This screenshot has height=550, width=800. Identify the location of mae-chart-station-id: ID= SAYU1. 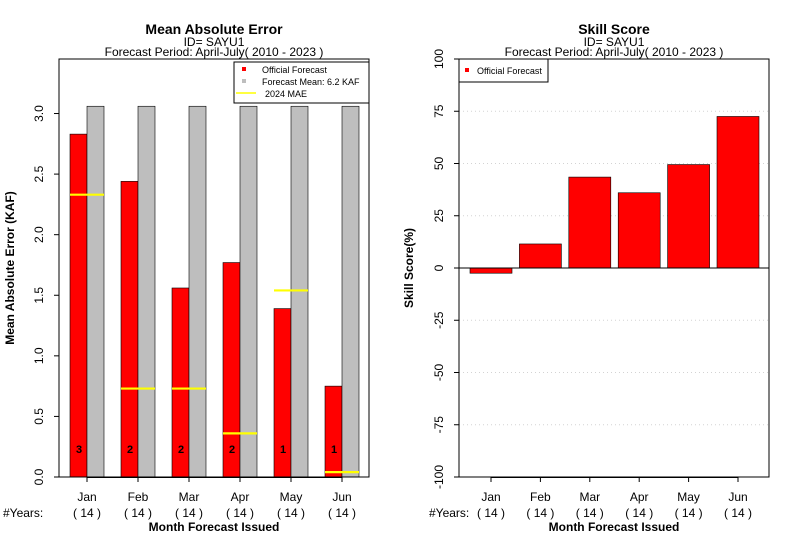
(214, 42).